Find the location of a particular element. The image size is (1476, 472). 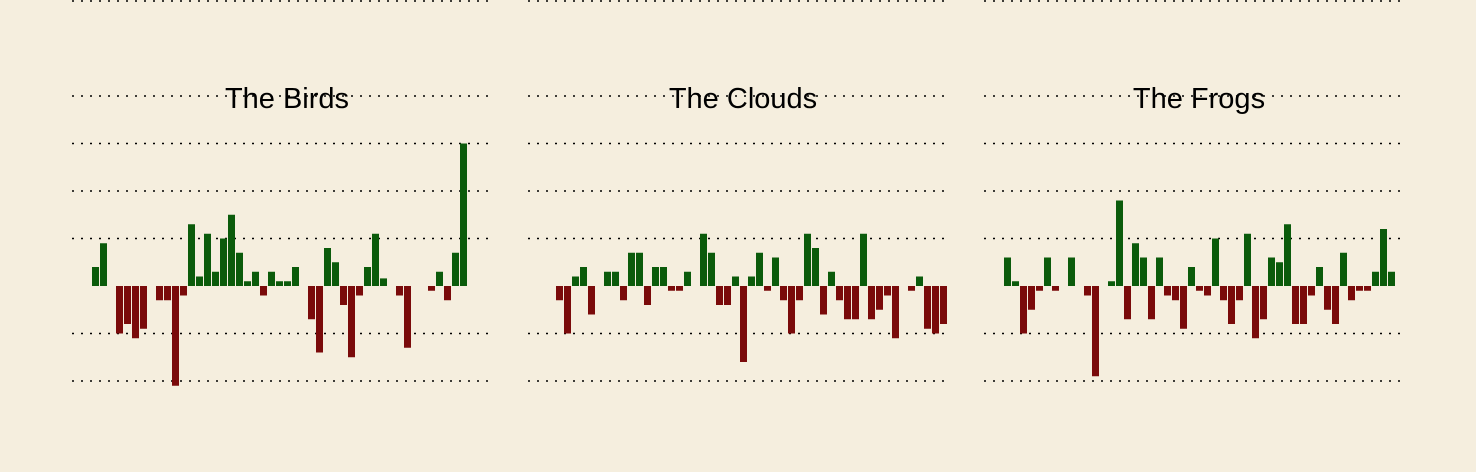

panel-title: The Frogs is located at coordinates (1199, 99).